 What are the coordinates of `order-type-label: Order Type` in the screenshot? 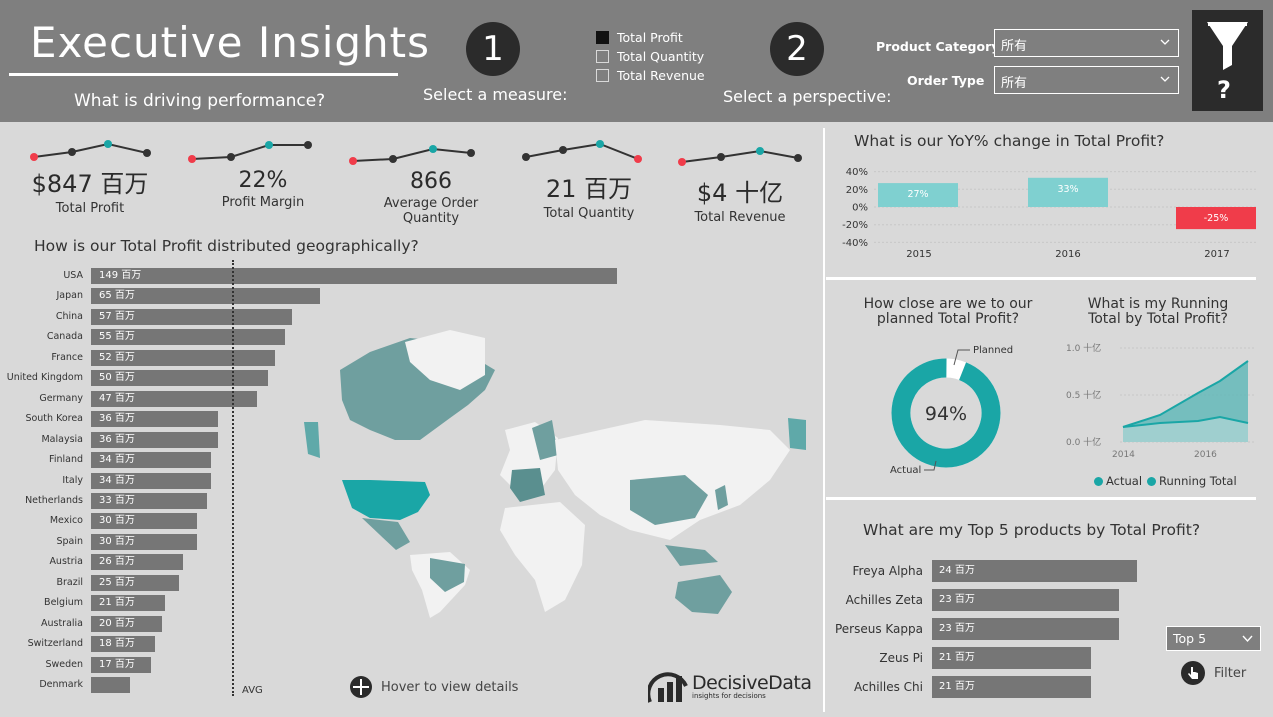 It's located at (946, 80).